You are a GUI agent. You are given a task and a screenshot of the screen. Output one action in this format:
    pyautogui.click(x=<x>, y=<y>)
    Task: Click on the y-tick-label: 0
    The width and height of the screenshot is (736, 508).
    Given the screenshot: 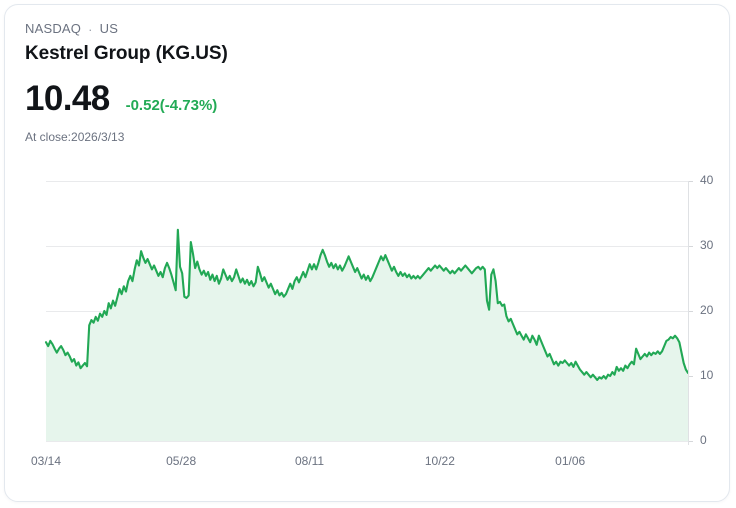 What is the action you would take?
    pyautogui.click(x=703, y=440)
    